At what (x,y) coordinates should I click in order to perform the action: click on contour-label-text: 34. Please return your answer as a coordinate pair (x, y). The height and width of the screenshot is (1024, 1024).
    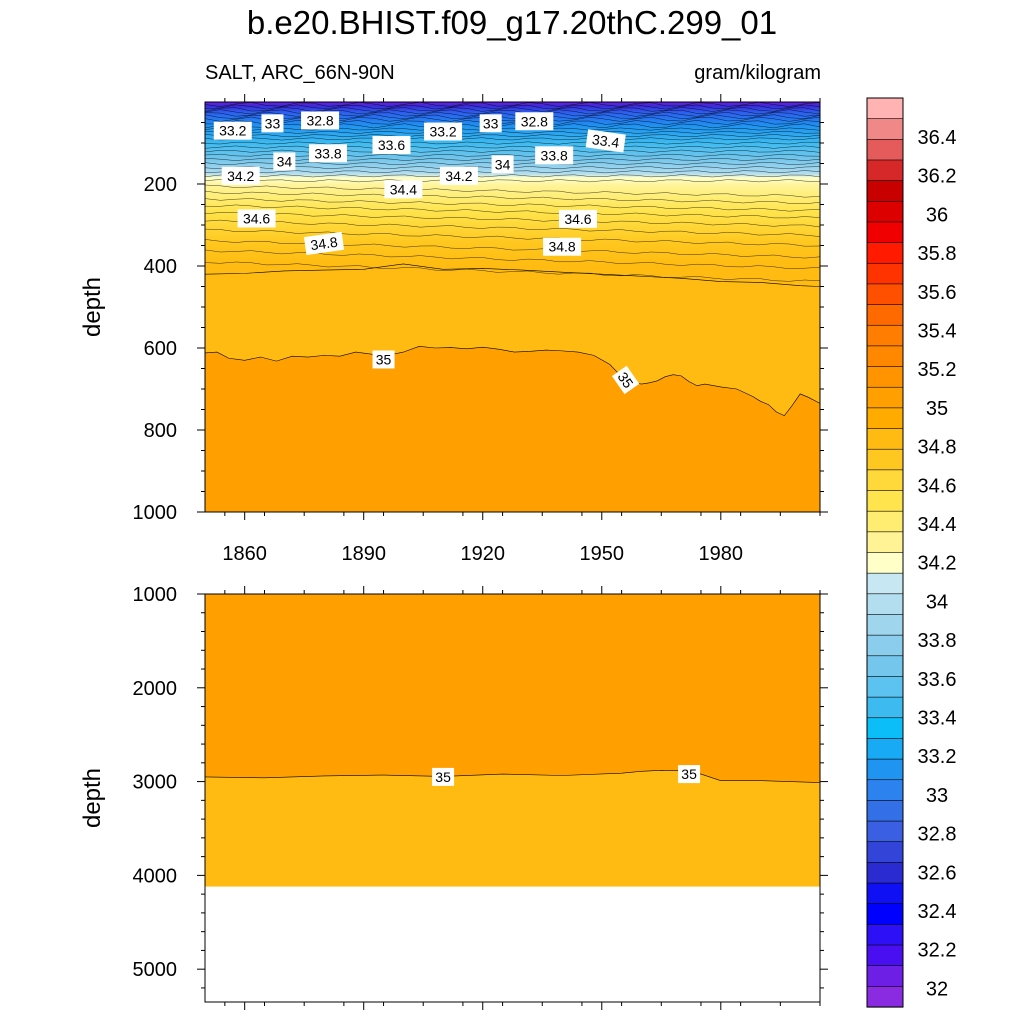
    Looking at the image, I should click on (503, 164).